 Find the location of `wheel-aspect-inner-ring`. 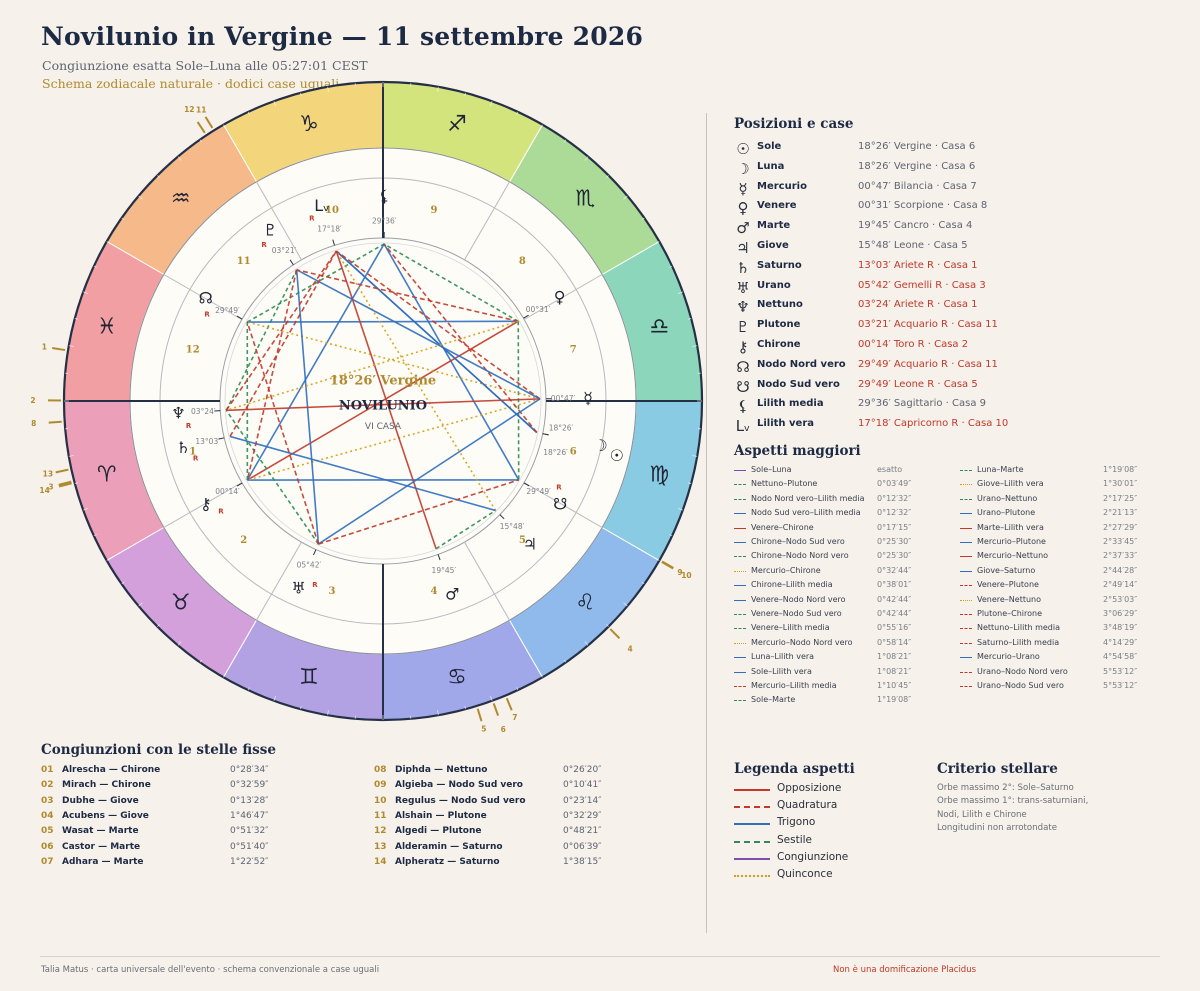

wheel-aspect-inner-ring is located at coordinates (383, 401).